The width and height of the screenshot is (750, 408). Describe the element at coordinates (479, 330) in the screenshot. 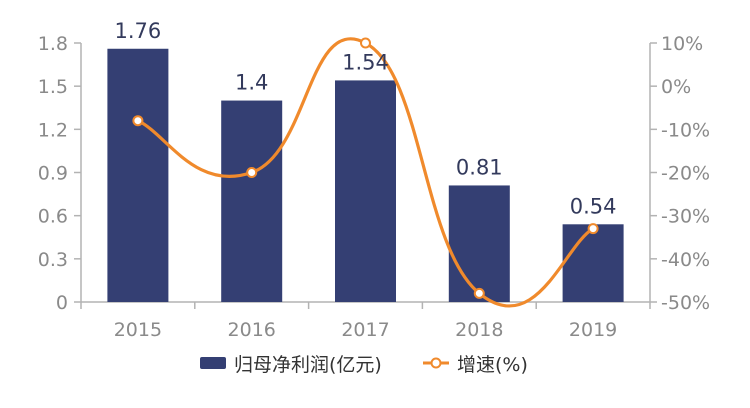

I see `x-tick-label: 2018` at that location.